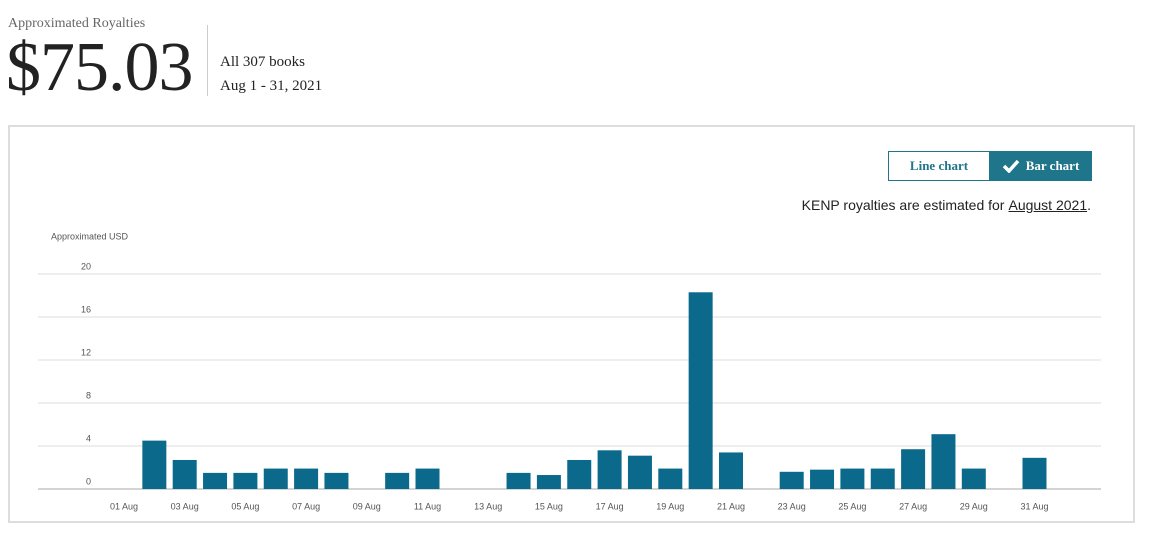 The width and height of the screenshot is (1149, 541). I want to click on divider, so click(207, 60).